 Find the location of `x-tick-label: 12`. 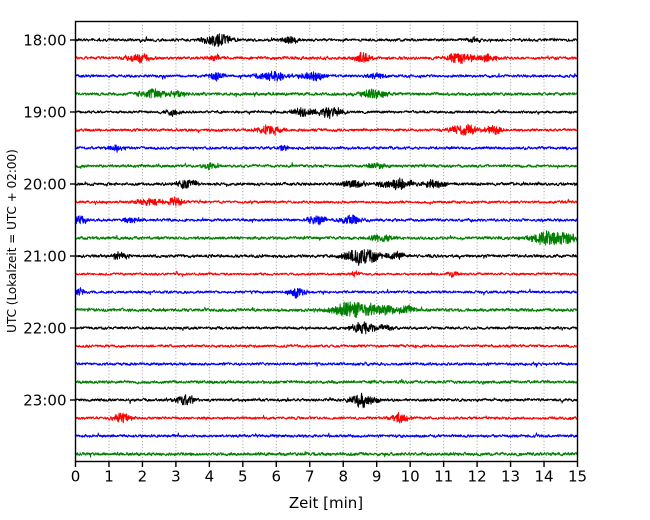

x-tick-label: 12 is located at coordinates (477, 477).